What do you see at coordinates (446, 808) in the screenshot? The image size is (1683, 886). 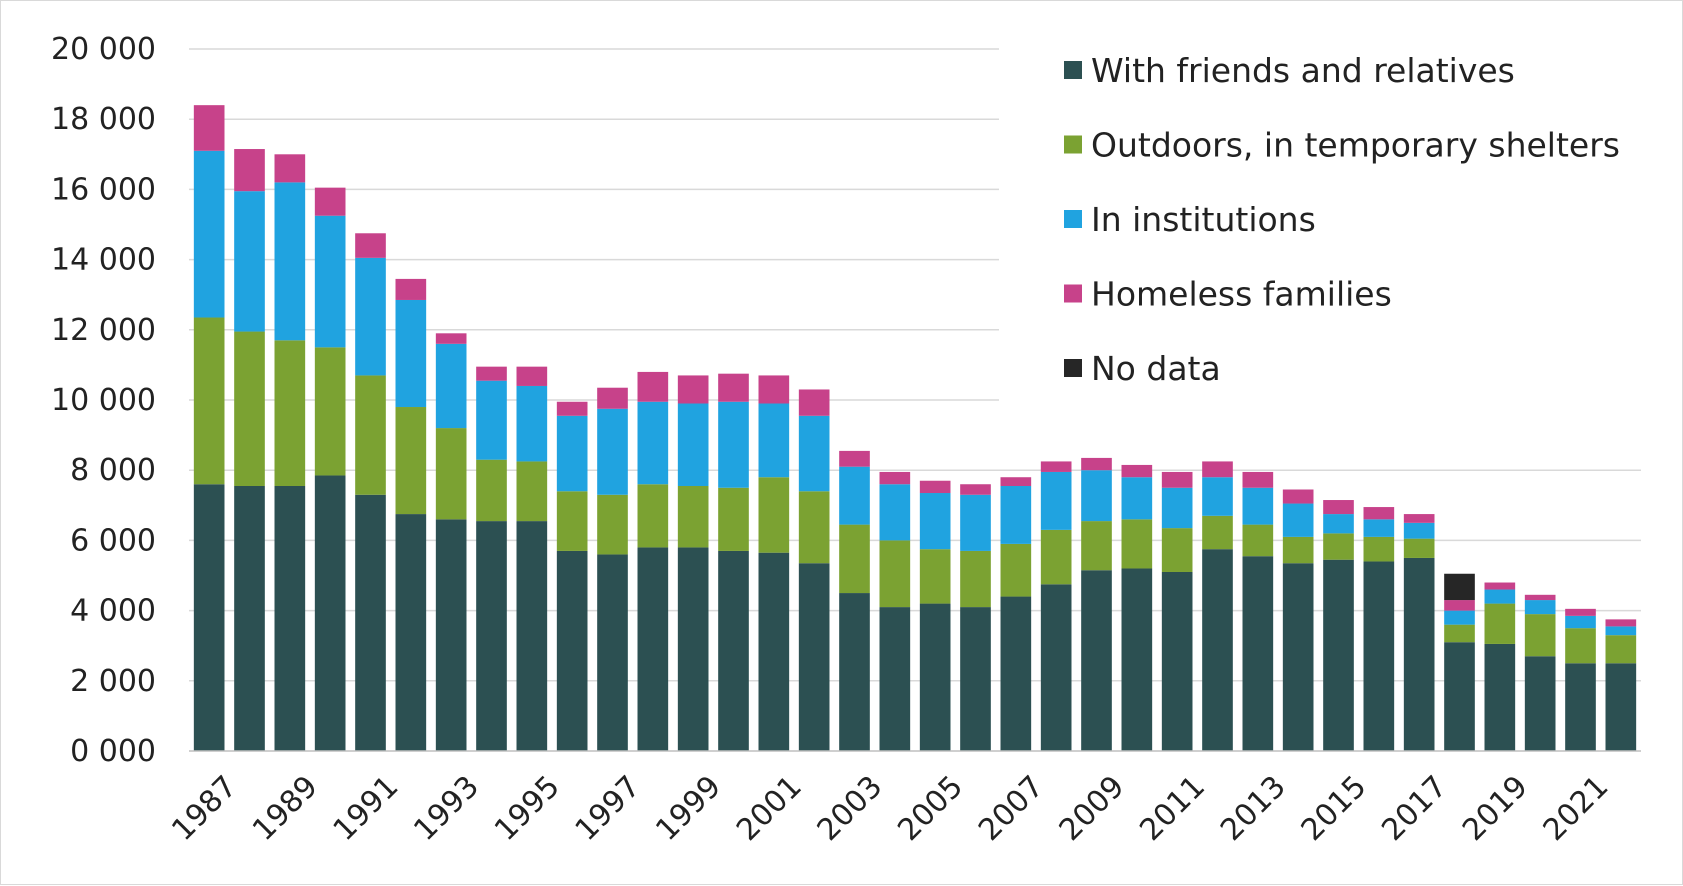 I see `x-tick-label: 1993` at bounding box center [446, 808].